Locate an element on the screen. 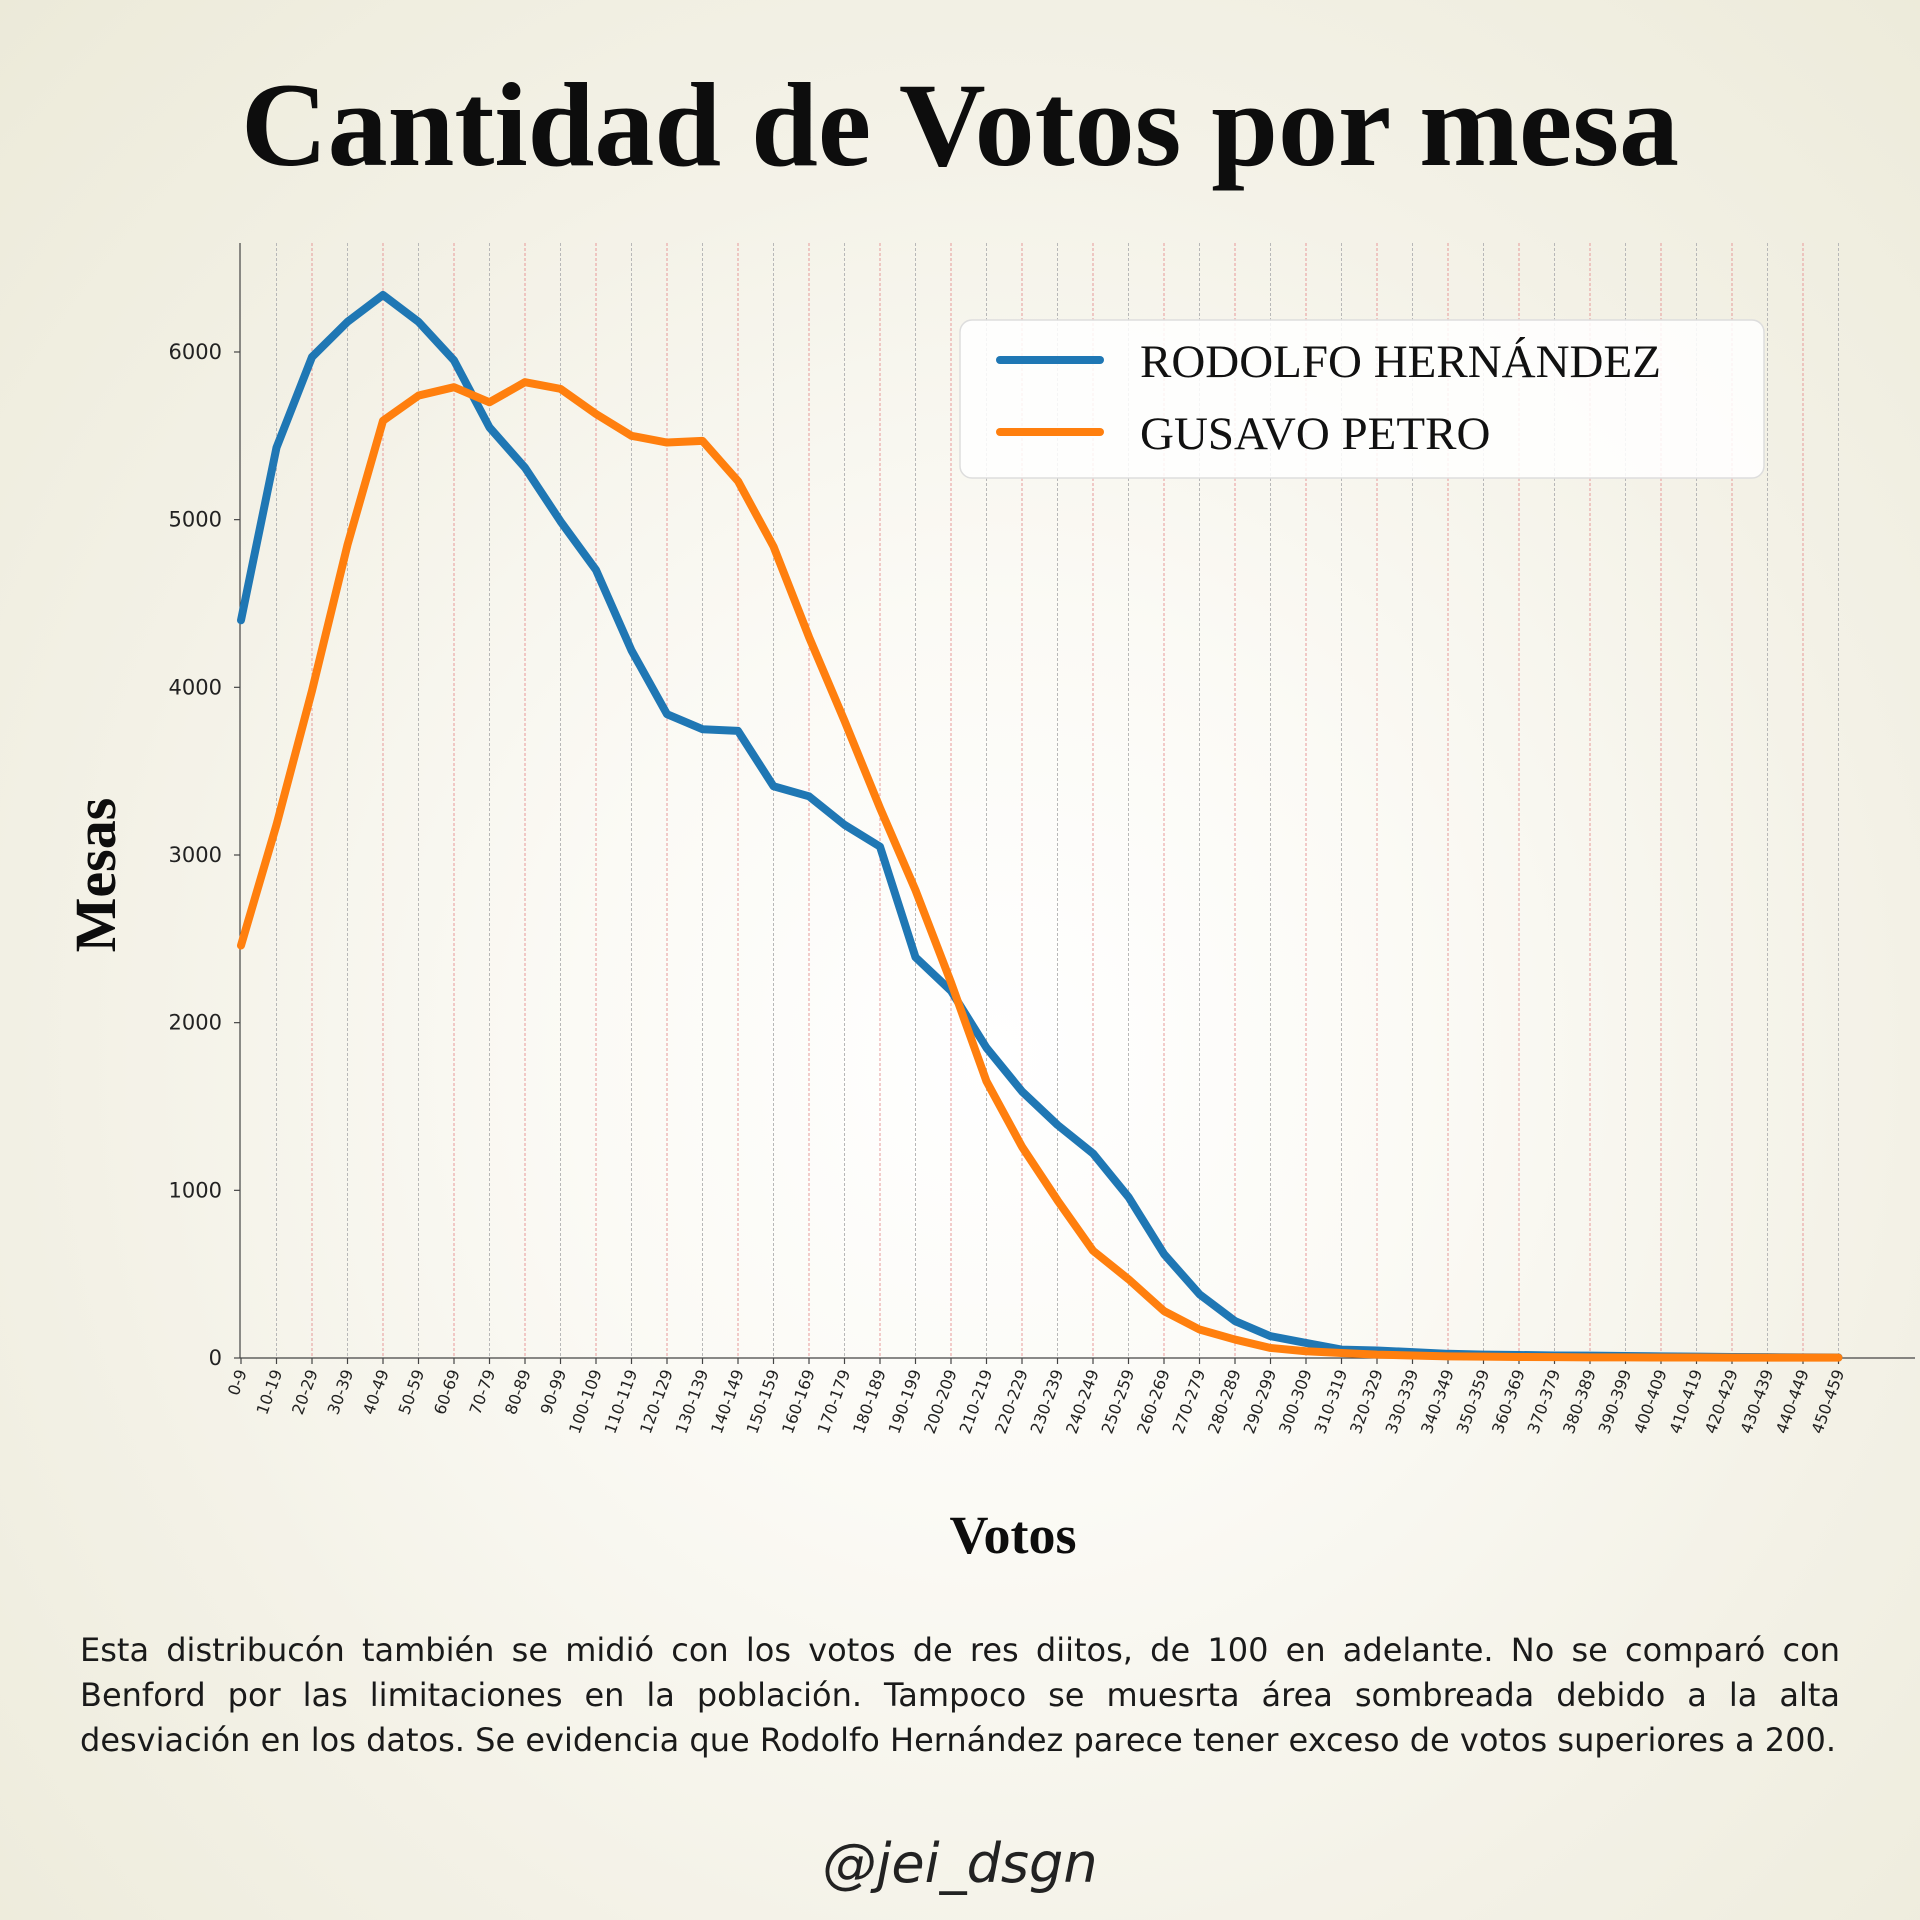  x-tick-label: 310-319 is located at coordinates (1331, 1401).